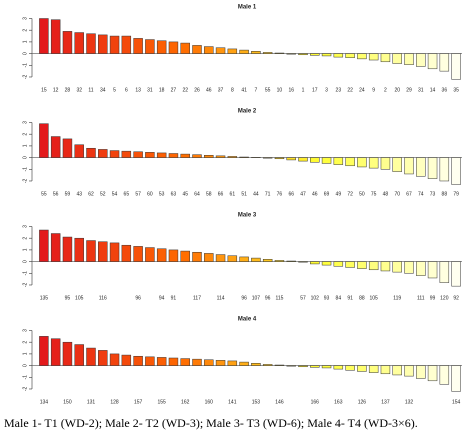 Image resolution: width=474 pixels, height=437 pixels. What do you see at coordinates (456, 90) in the screenshot?
I see `x-tick-label: 35` at bounding box center [456, 90].